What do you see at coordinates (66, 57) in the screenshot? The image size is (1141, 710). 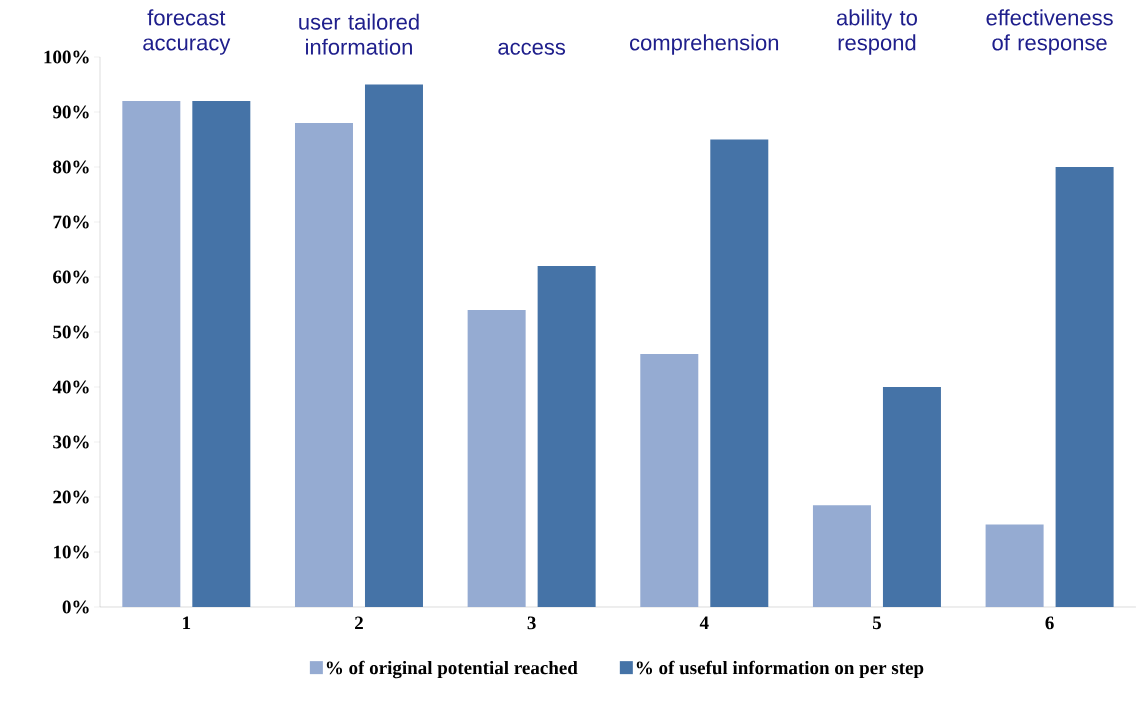 I see `y-tick-label: 100%` at bounding box center [66, 57].